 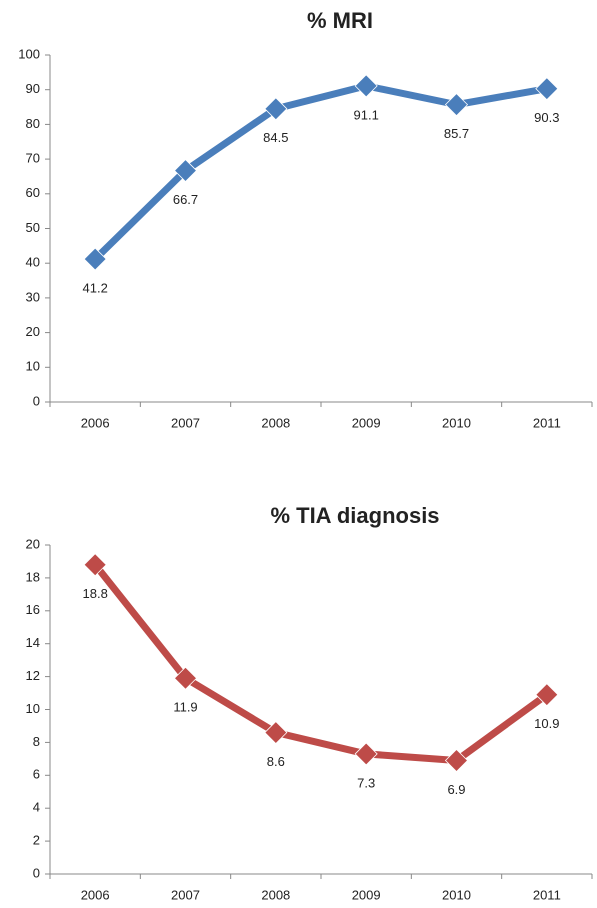 What do you see at coordinates (33, 675) in the screenshot?
I see `y-tick-label: 12` at bounding box center [33, 675].